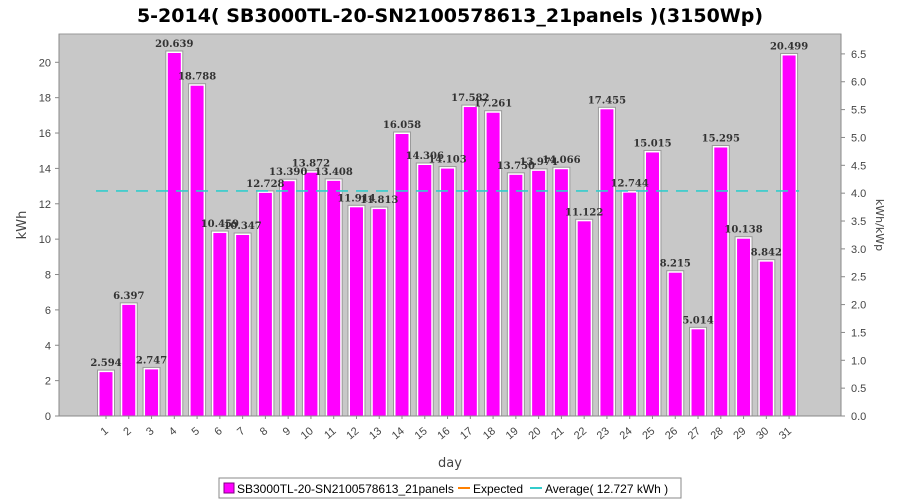  I want to click on y-tick-label: 6, so click(48, 311).